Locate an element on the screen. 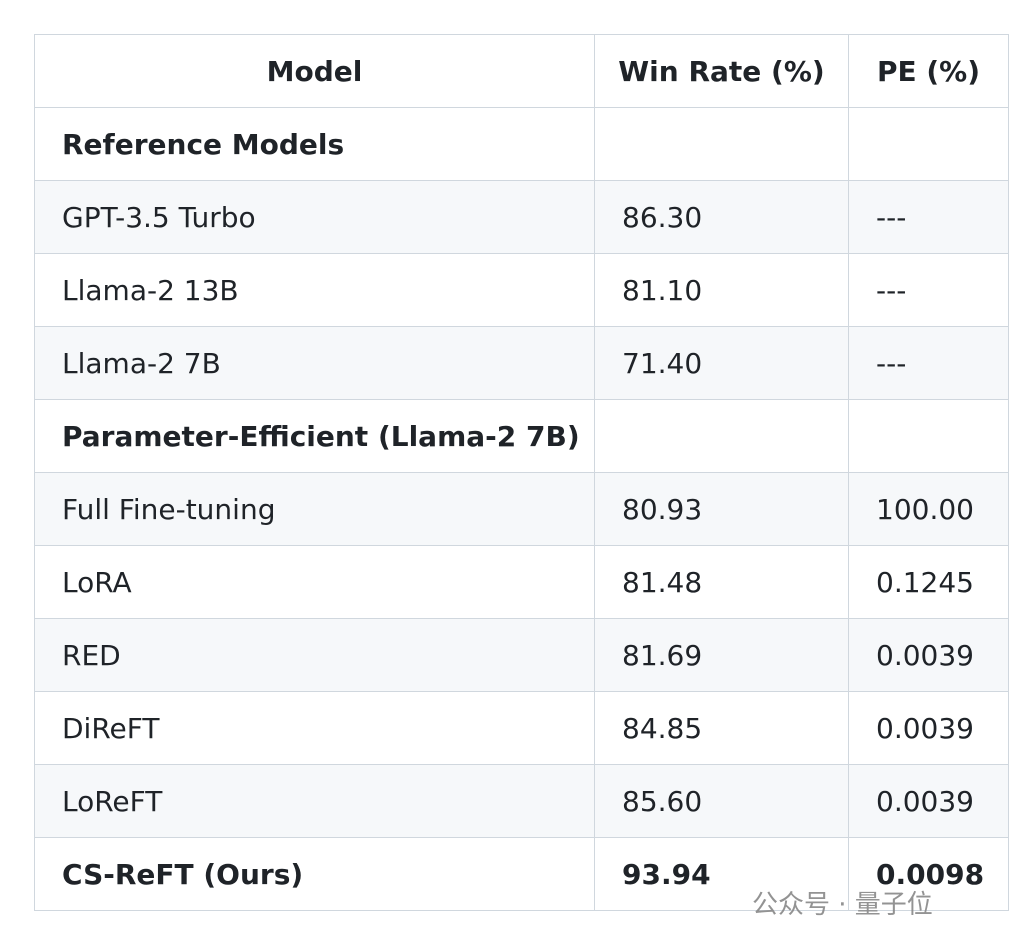 This screenshot has height=944, width=1034. table-row: LoRA 81.48 0.1245 is located at coordinates (521, 582).